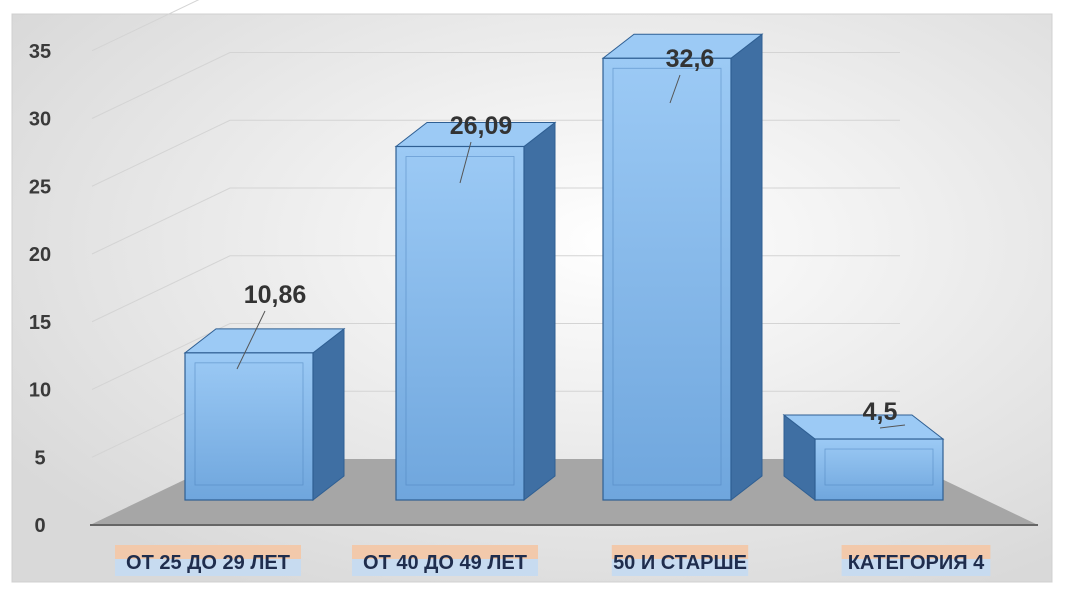 Image resolution: width=1065 pixels, height=594 pixels. Describe the element at coordinates (145, 26) in the screenshot. I see `gridline` at that location.